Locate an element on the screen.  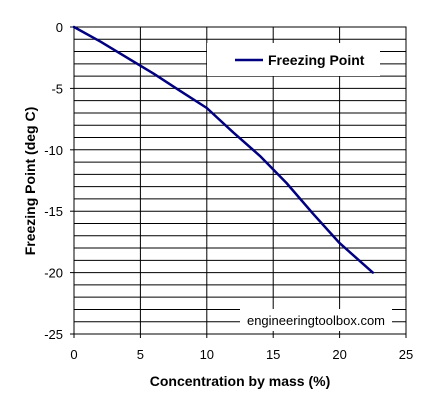
watermark-background is located at coordinates (316, 320).